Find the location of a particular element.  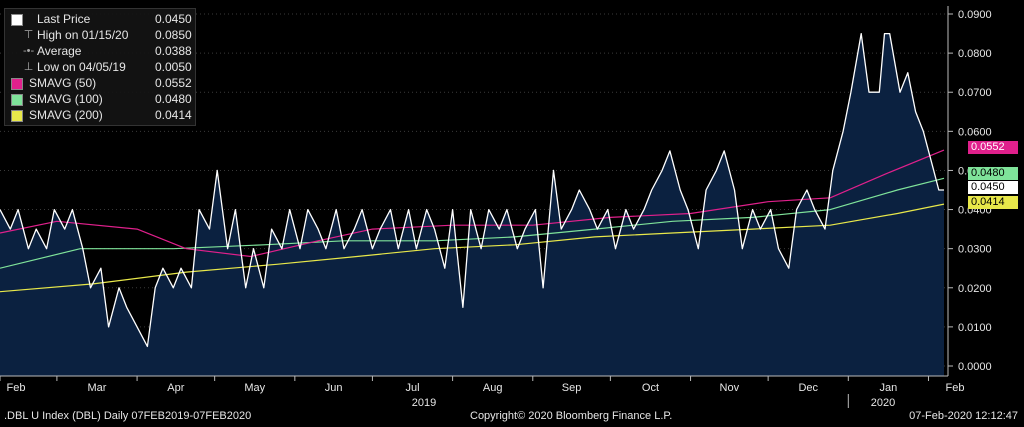

footer-copyright: Copyright© 2020 Bloomberg Finance L.P. is located at coordinates (571, 416).